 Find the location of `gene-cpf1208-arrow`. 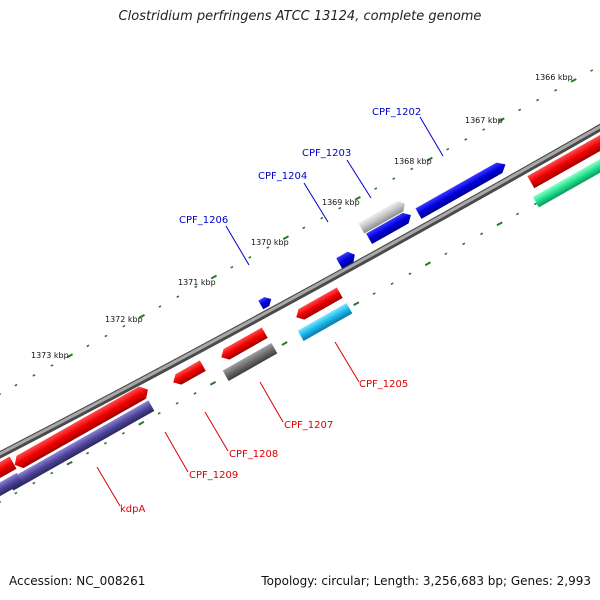

gene-cpf1208-arrow is located at coordinates (188, 373).